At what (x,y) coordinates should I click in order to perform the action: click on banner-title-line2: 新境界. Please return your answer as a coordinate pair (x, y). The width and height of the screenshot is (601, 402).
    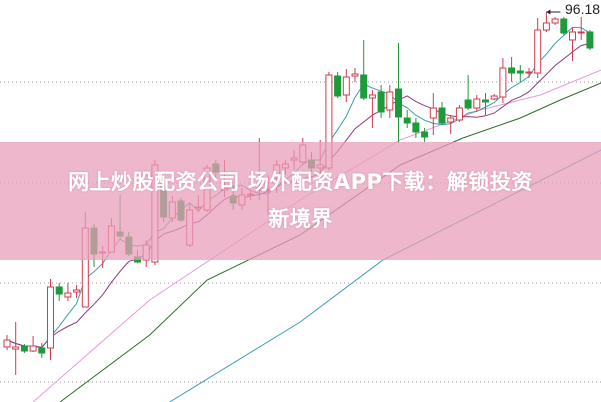
    Looking at the image, I should click on (300, 219).